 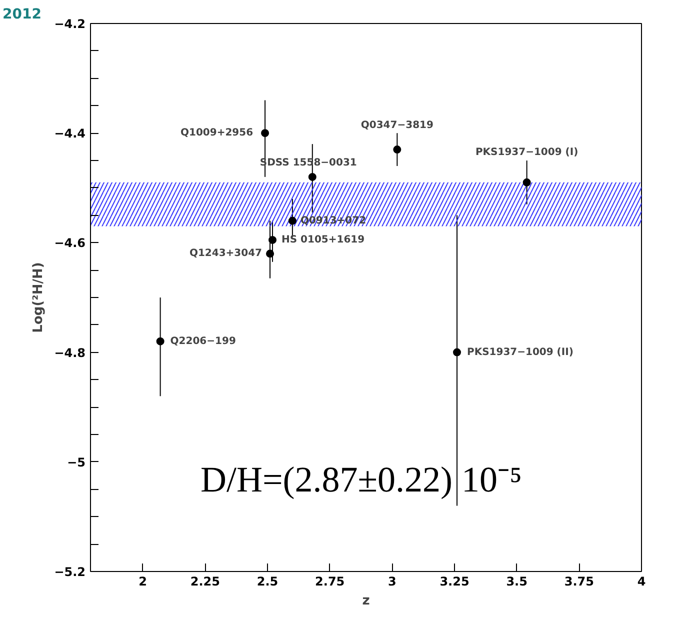 What do you see at coordinates (330, 581) in the screenshot?
I see `x-tick-label: 2.75` at bounding box center [330, 581].